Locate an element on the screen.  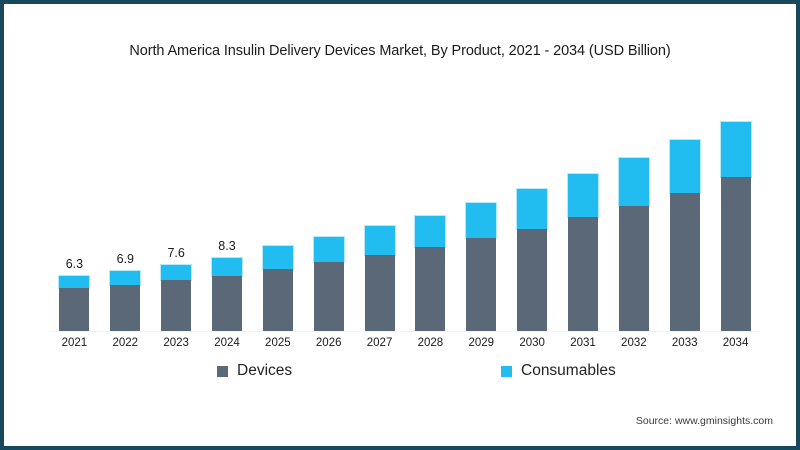
bar-group-2033 is located at coordinates (684, 235).